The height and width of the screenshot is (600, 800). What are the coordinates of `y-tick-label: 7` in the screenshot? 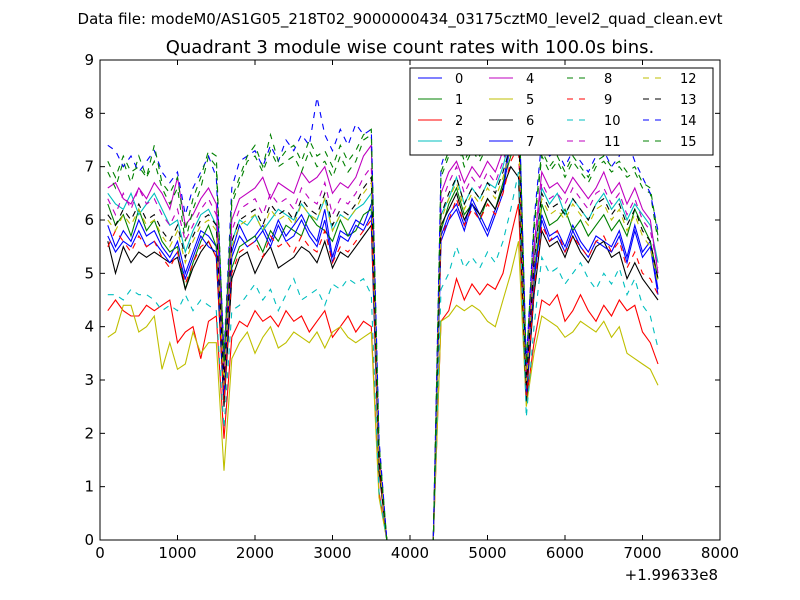 It's located at (89, 167).